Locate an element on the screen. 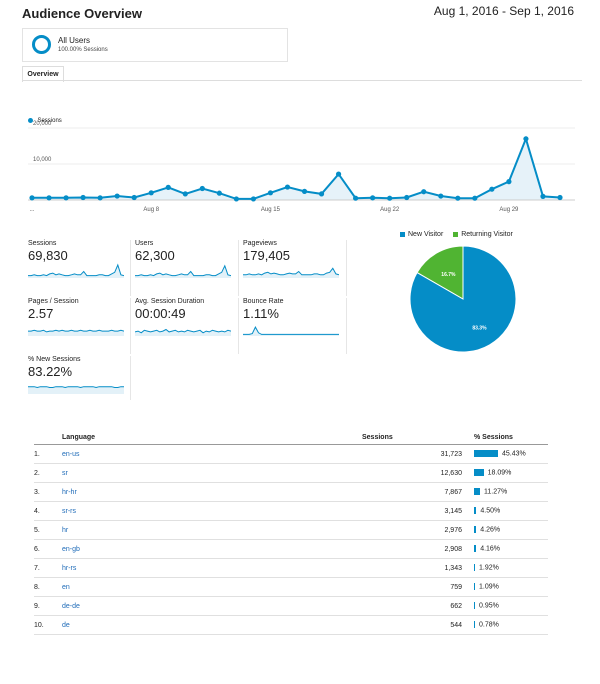 Image resolution: width=600 pixels, height=684 pixels. pie-legend-returning: Returning Visitor is located at coordinates (487, 234).